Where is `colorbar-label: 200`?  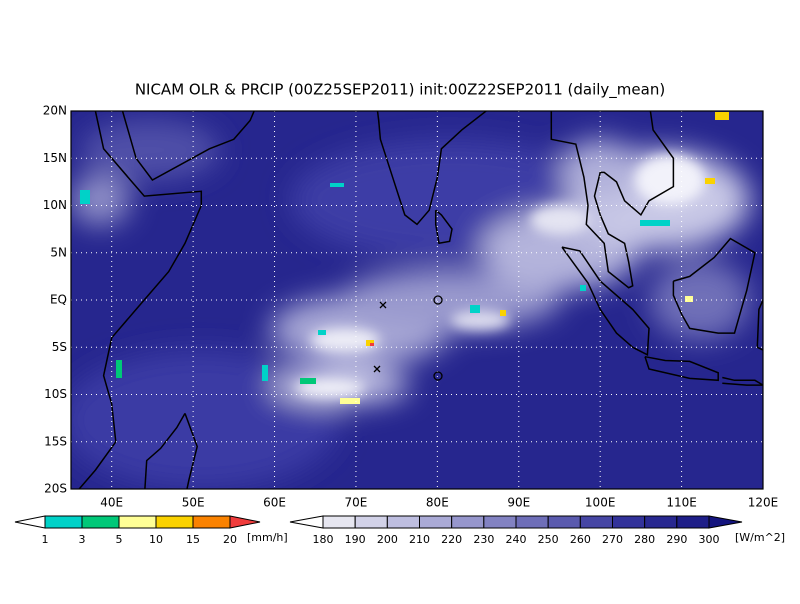
colorbar-label: 200 is located at coordinates (387, 539).